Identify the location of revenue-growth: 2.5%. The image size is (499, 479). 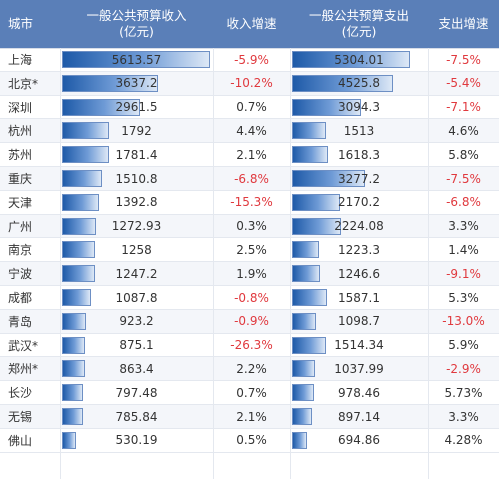
(251, 249).